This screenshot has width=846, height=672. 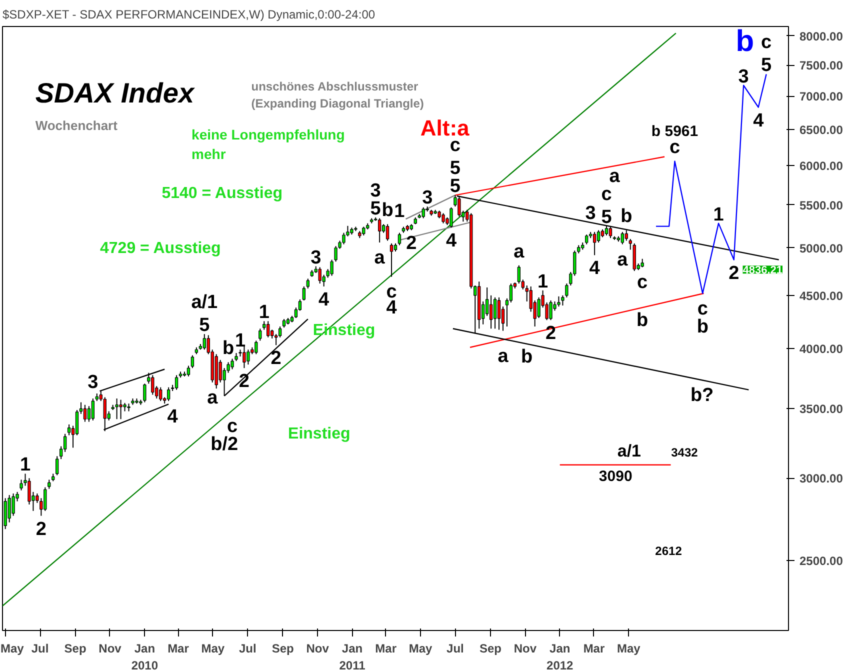 What do you see at coordinates (160, 249) in the screenshot?
I see `annotation: 4729 = Ausstieg` at bounding box center [160, 249].